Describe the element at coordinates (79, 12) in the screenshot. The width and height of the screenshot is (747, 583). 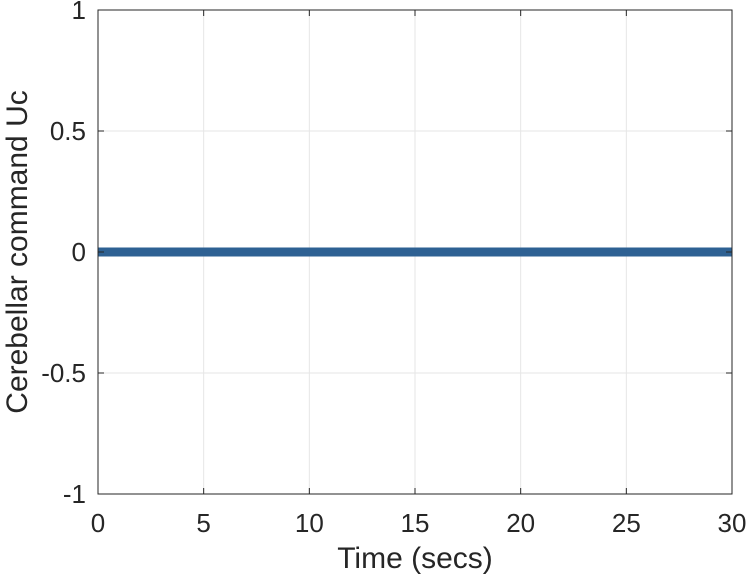
I see `y-tick-label: 1` at that location.